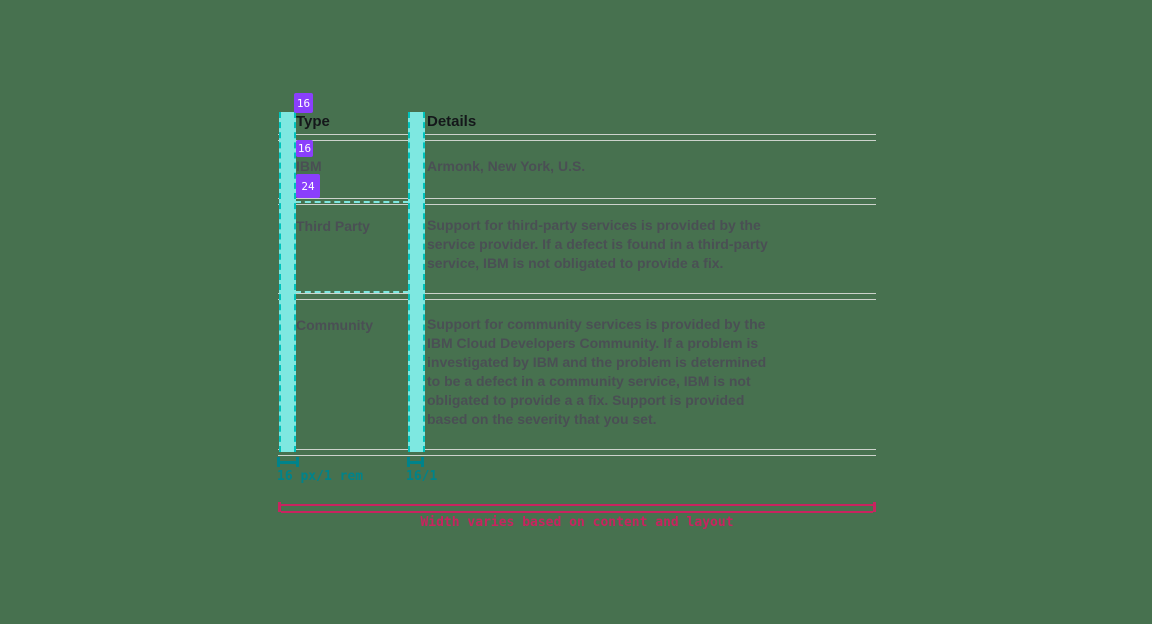  What do you see at coordinates (308, 186) in the screenshot?
I see `padding-bottom-badge: 24` at bounding box center [308, 186].